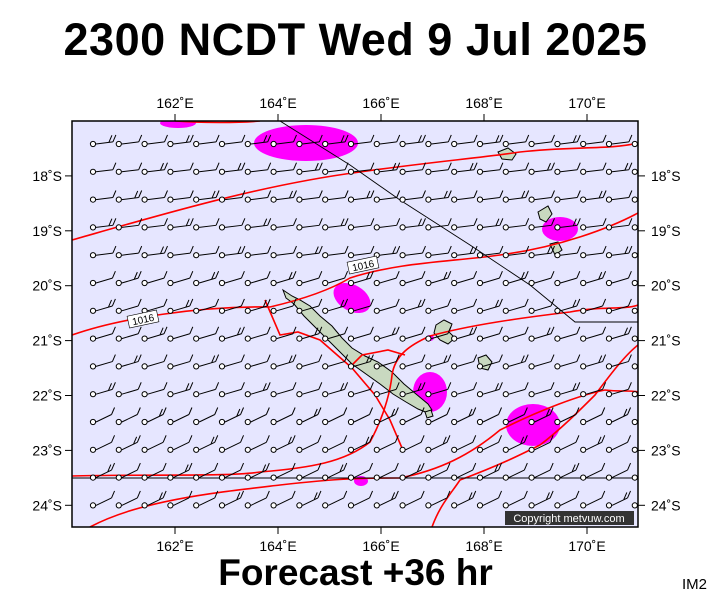 Image resolution: width=711 pixels, height=600 pixels. Describe the element at coordinates (380, 546) in the screenshot. I see `lon-tick-label: 166˚E` at that location.